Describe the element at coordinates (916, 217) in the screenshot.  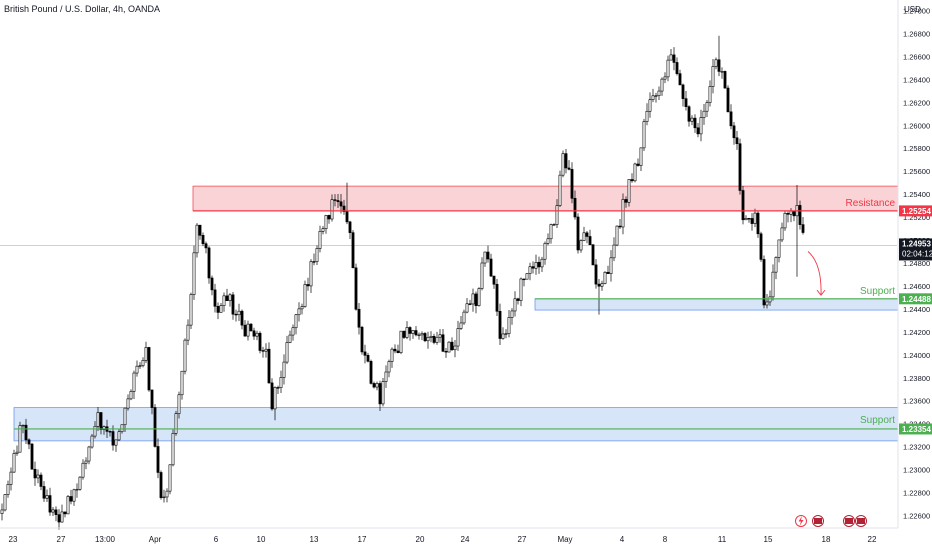
I see `price-axis-tick: 1.25200` at that location.